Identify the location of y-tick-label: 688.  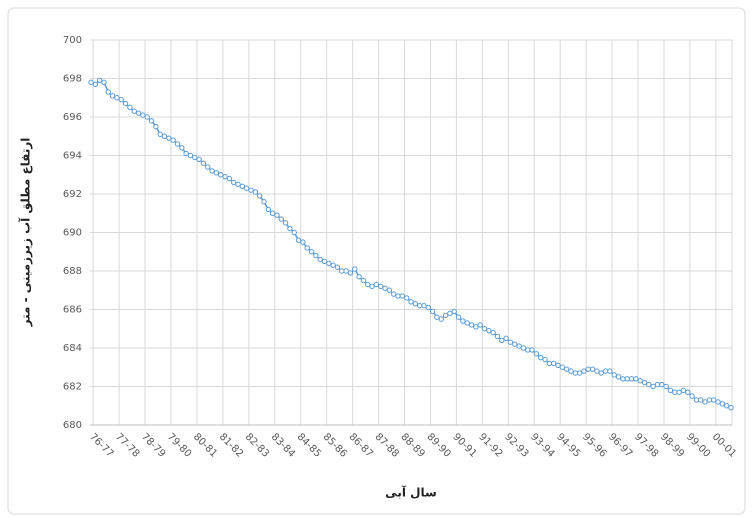
(72, 271).